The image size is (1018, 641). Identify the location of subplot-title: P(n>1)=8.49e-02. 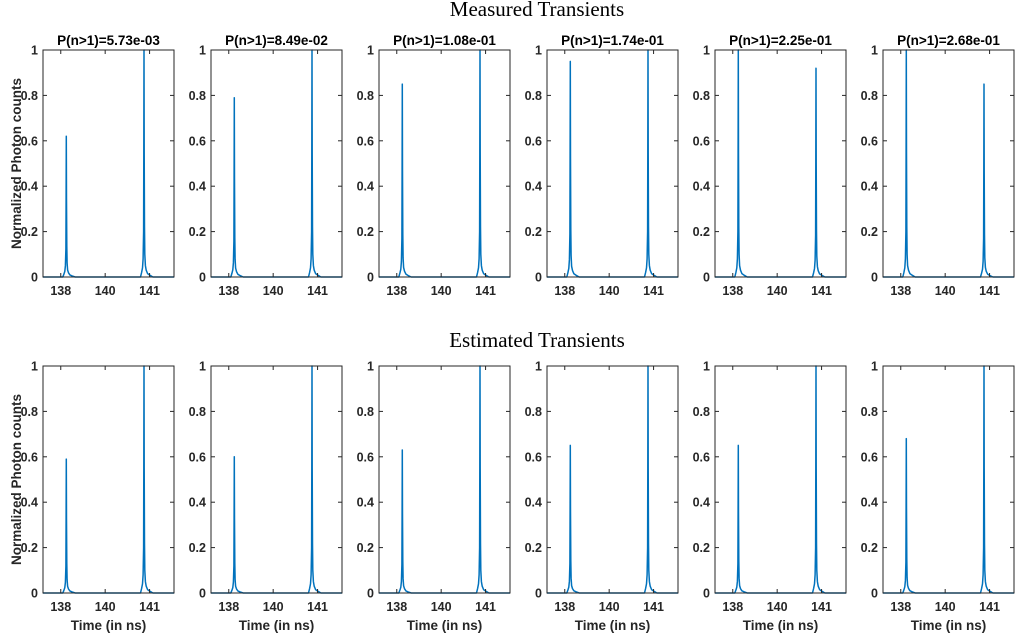
(276, 40).